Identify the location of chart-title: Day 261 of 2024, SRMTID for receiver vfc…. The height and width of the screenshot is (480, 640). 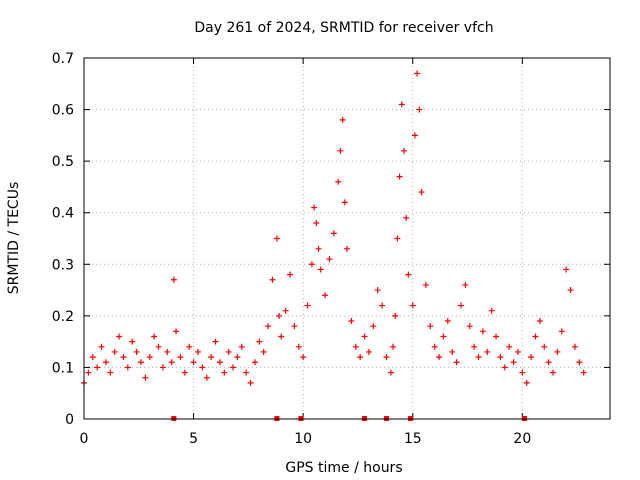
(343, 28).